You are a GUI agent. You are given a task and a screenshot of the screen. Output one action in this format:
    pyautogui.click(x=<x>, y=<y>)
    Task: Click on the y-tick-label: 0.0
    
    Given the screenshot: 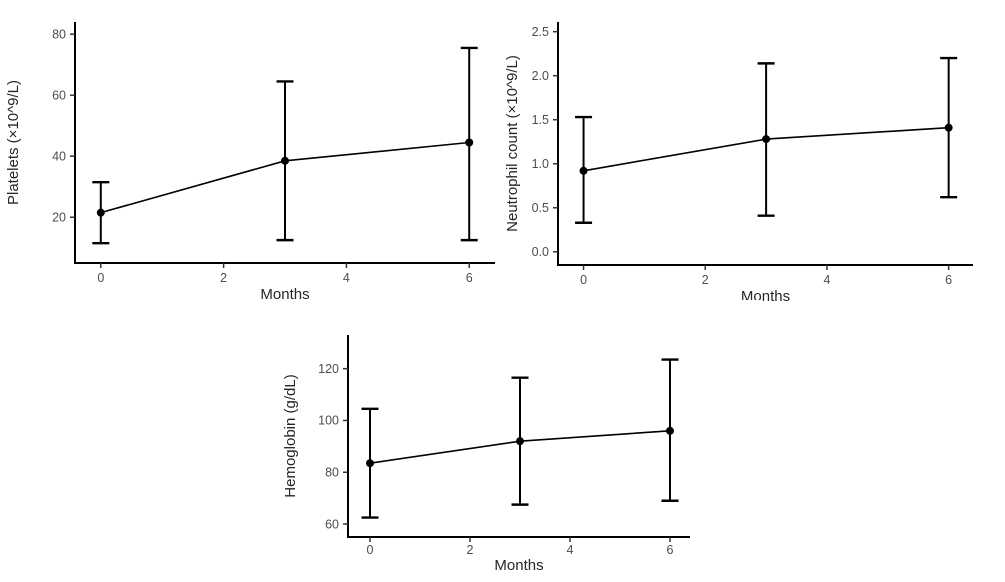 What is the action you would take?
    pyautogui.click(x=540, y=252)
    